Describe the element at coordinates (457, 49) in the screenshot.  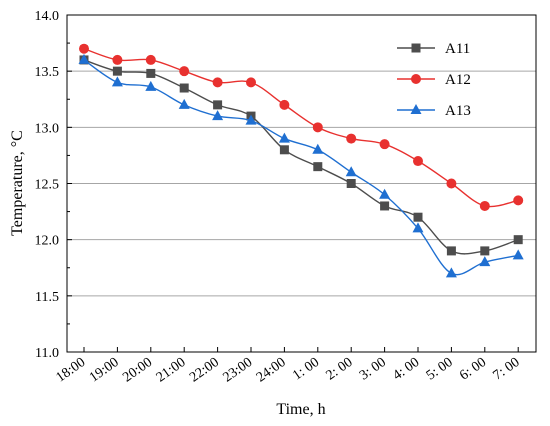
I see `legend-label: A11` at that location.